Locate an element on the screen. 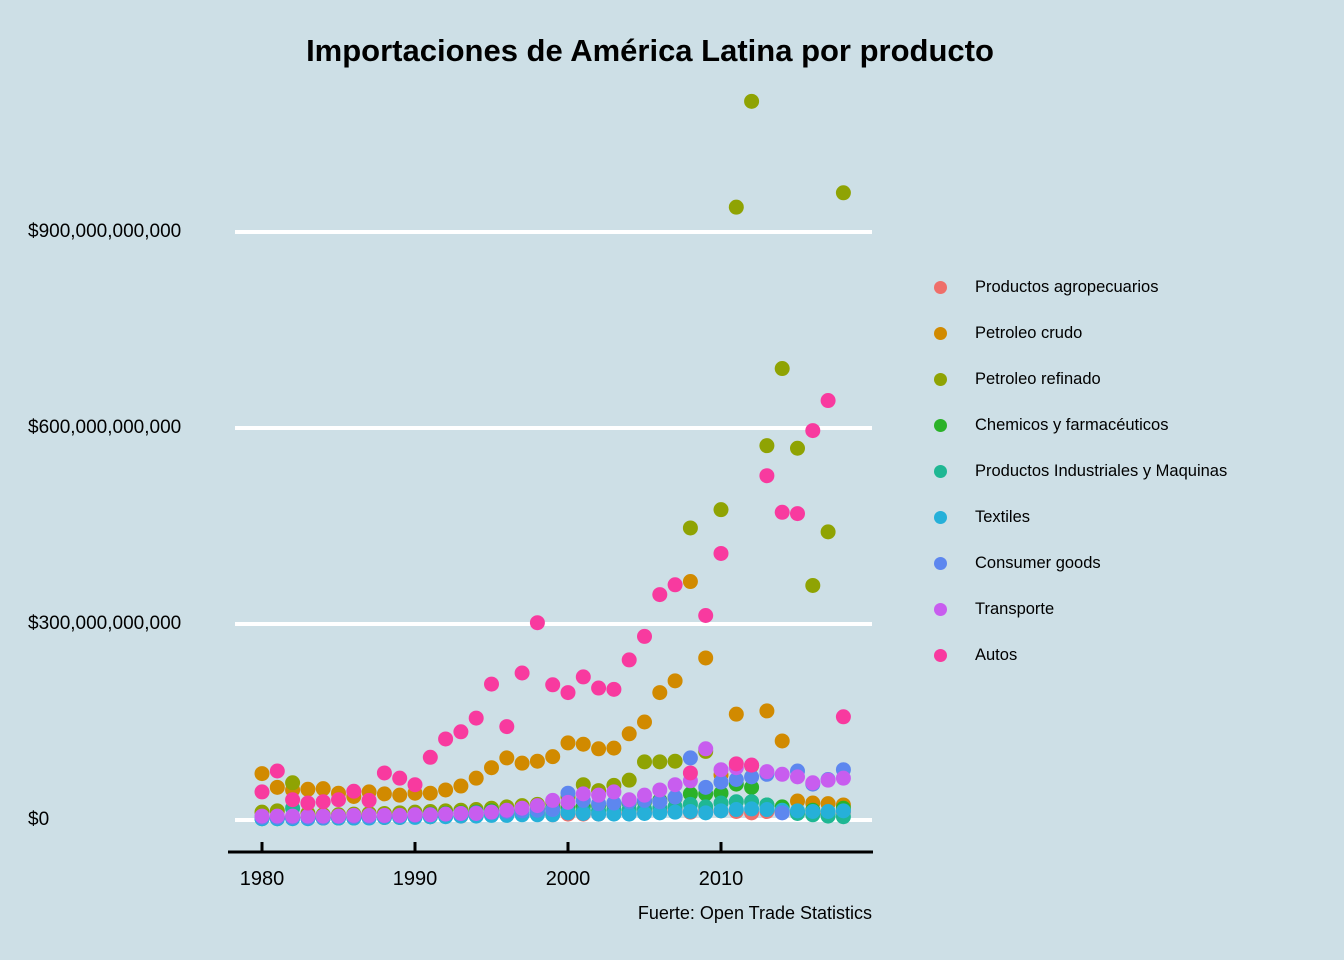  legend-label: Productos Industriales y Maquinas is located at coordinates (1101, 470).